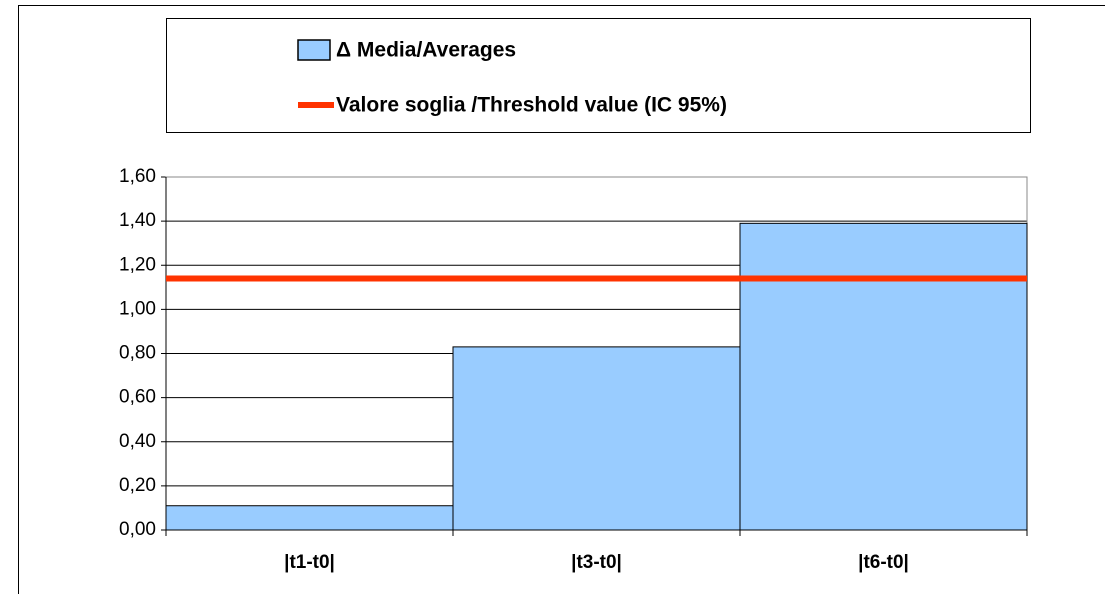  What do you see at coordinates (137, 441) in the screenshot?
I see `y-tick-label: 0,40` at bounding box center [137, 441].